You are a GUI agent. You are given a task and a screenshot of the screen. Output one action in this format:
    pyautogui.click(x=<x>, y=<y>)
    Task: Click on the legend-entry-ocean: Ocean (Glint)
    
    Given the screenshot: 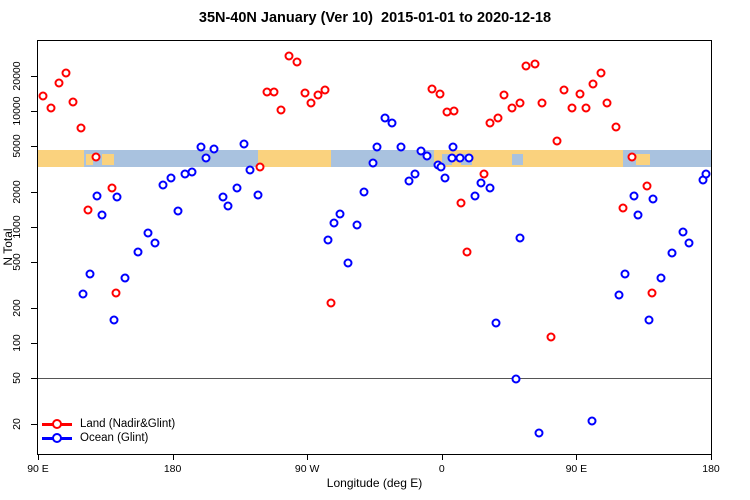 What is the action you would take?
    pyautogui.click(x=108, y=438)
    